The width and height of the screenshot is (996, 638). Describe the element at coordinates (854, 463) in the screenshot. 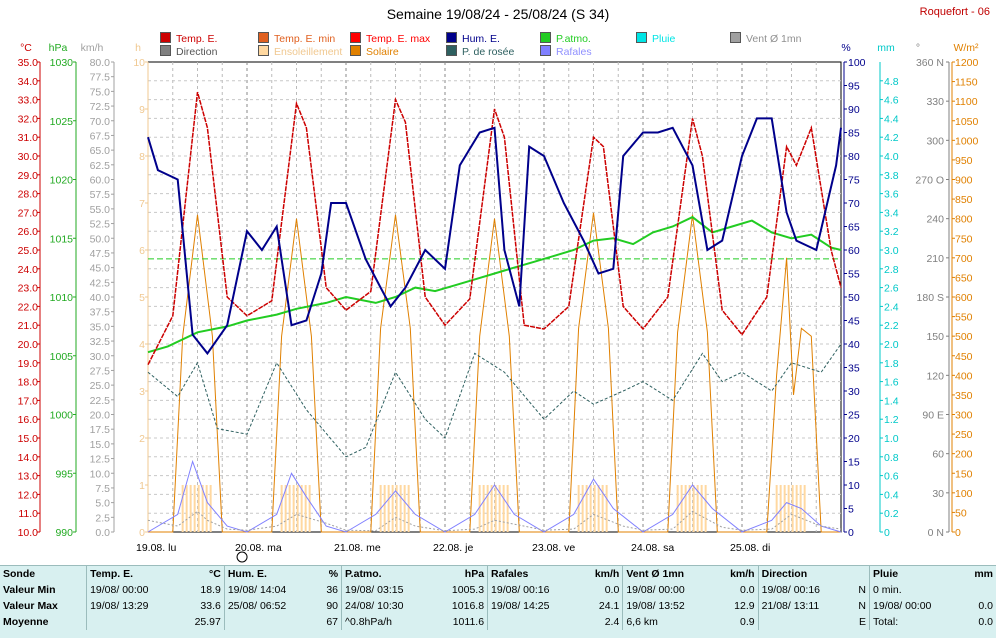

I see `humidity-axis-tick: 15` at that location.